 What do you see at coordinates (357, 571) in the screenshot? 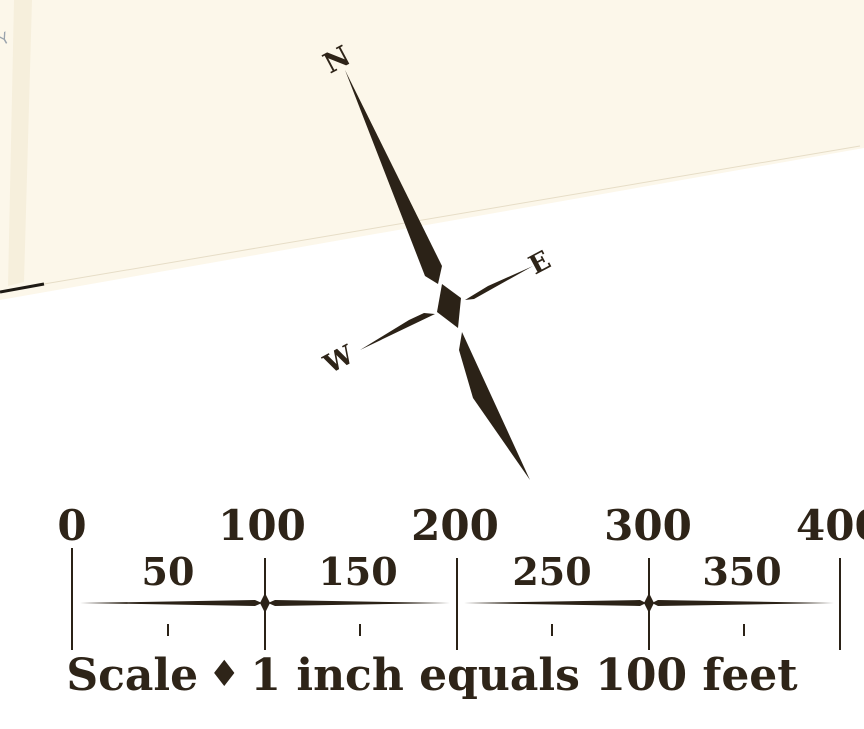
I see `scale-label-150: 150` at bounding box center [357, 571].